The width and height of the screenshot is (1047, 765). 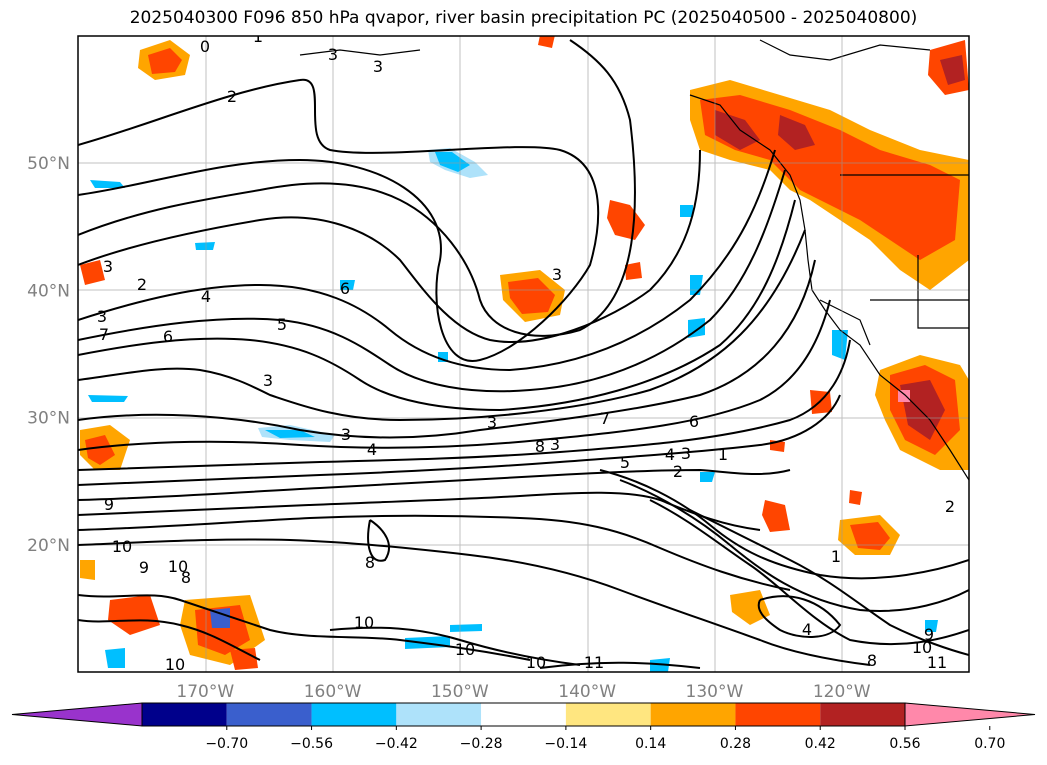 What do you see at coordinates (205, 46) in the screenshot?
I see `contour-label: 0` at bounding box center [205, 46].